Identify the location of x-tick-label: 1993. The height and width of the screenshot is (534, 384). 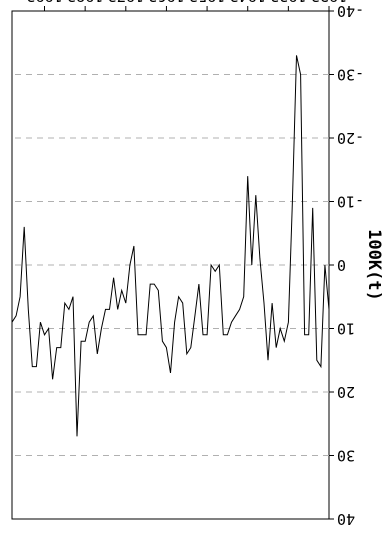
(44, 2).